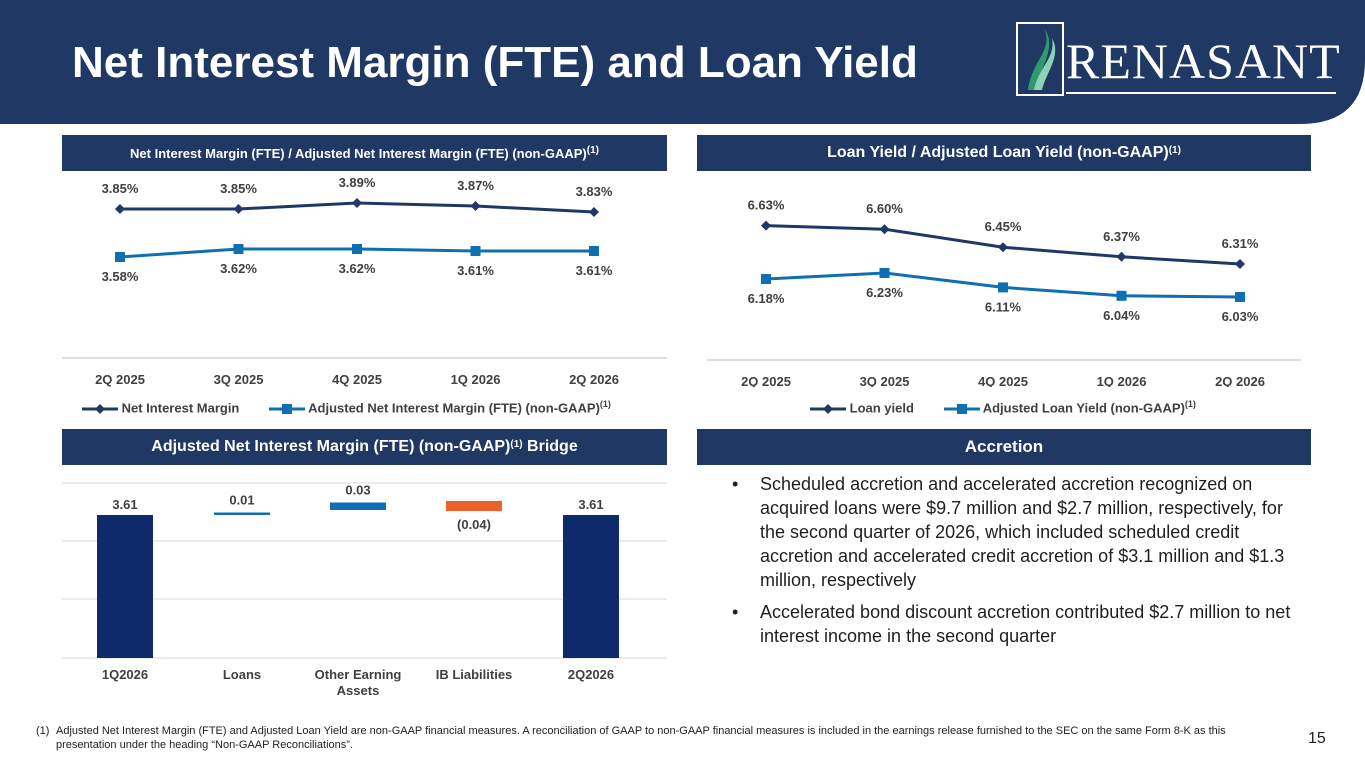 Image resolution: width=1365 pixels, height=768 pixels. Describe the element at coordinates (287, 408) in the screenshot. I see `nim-legend-square-icon` at that location.